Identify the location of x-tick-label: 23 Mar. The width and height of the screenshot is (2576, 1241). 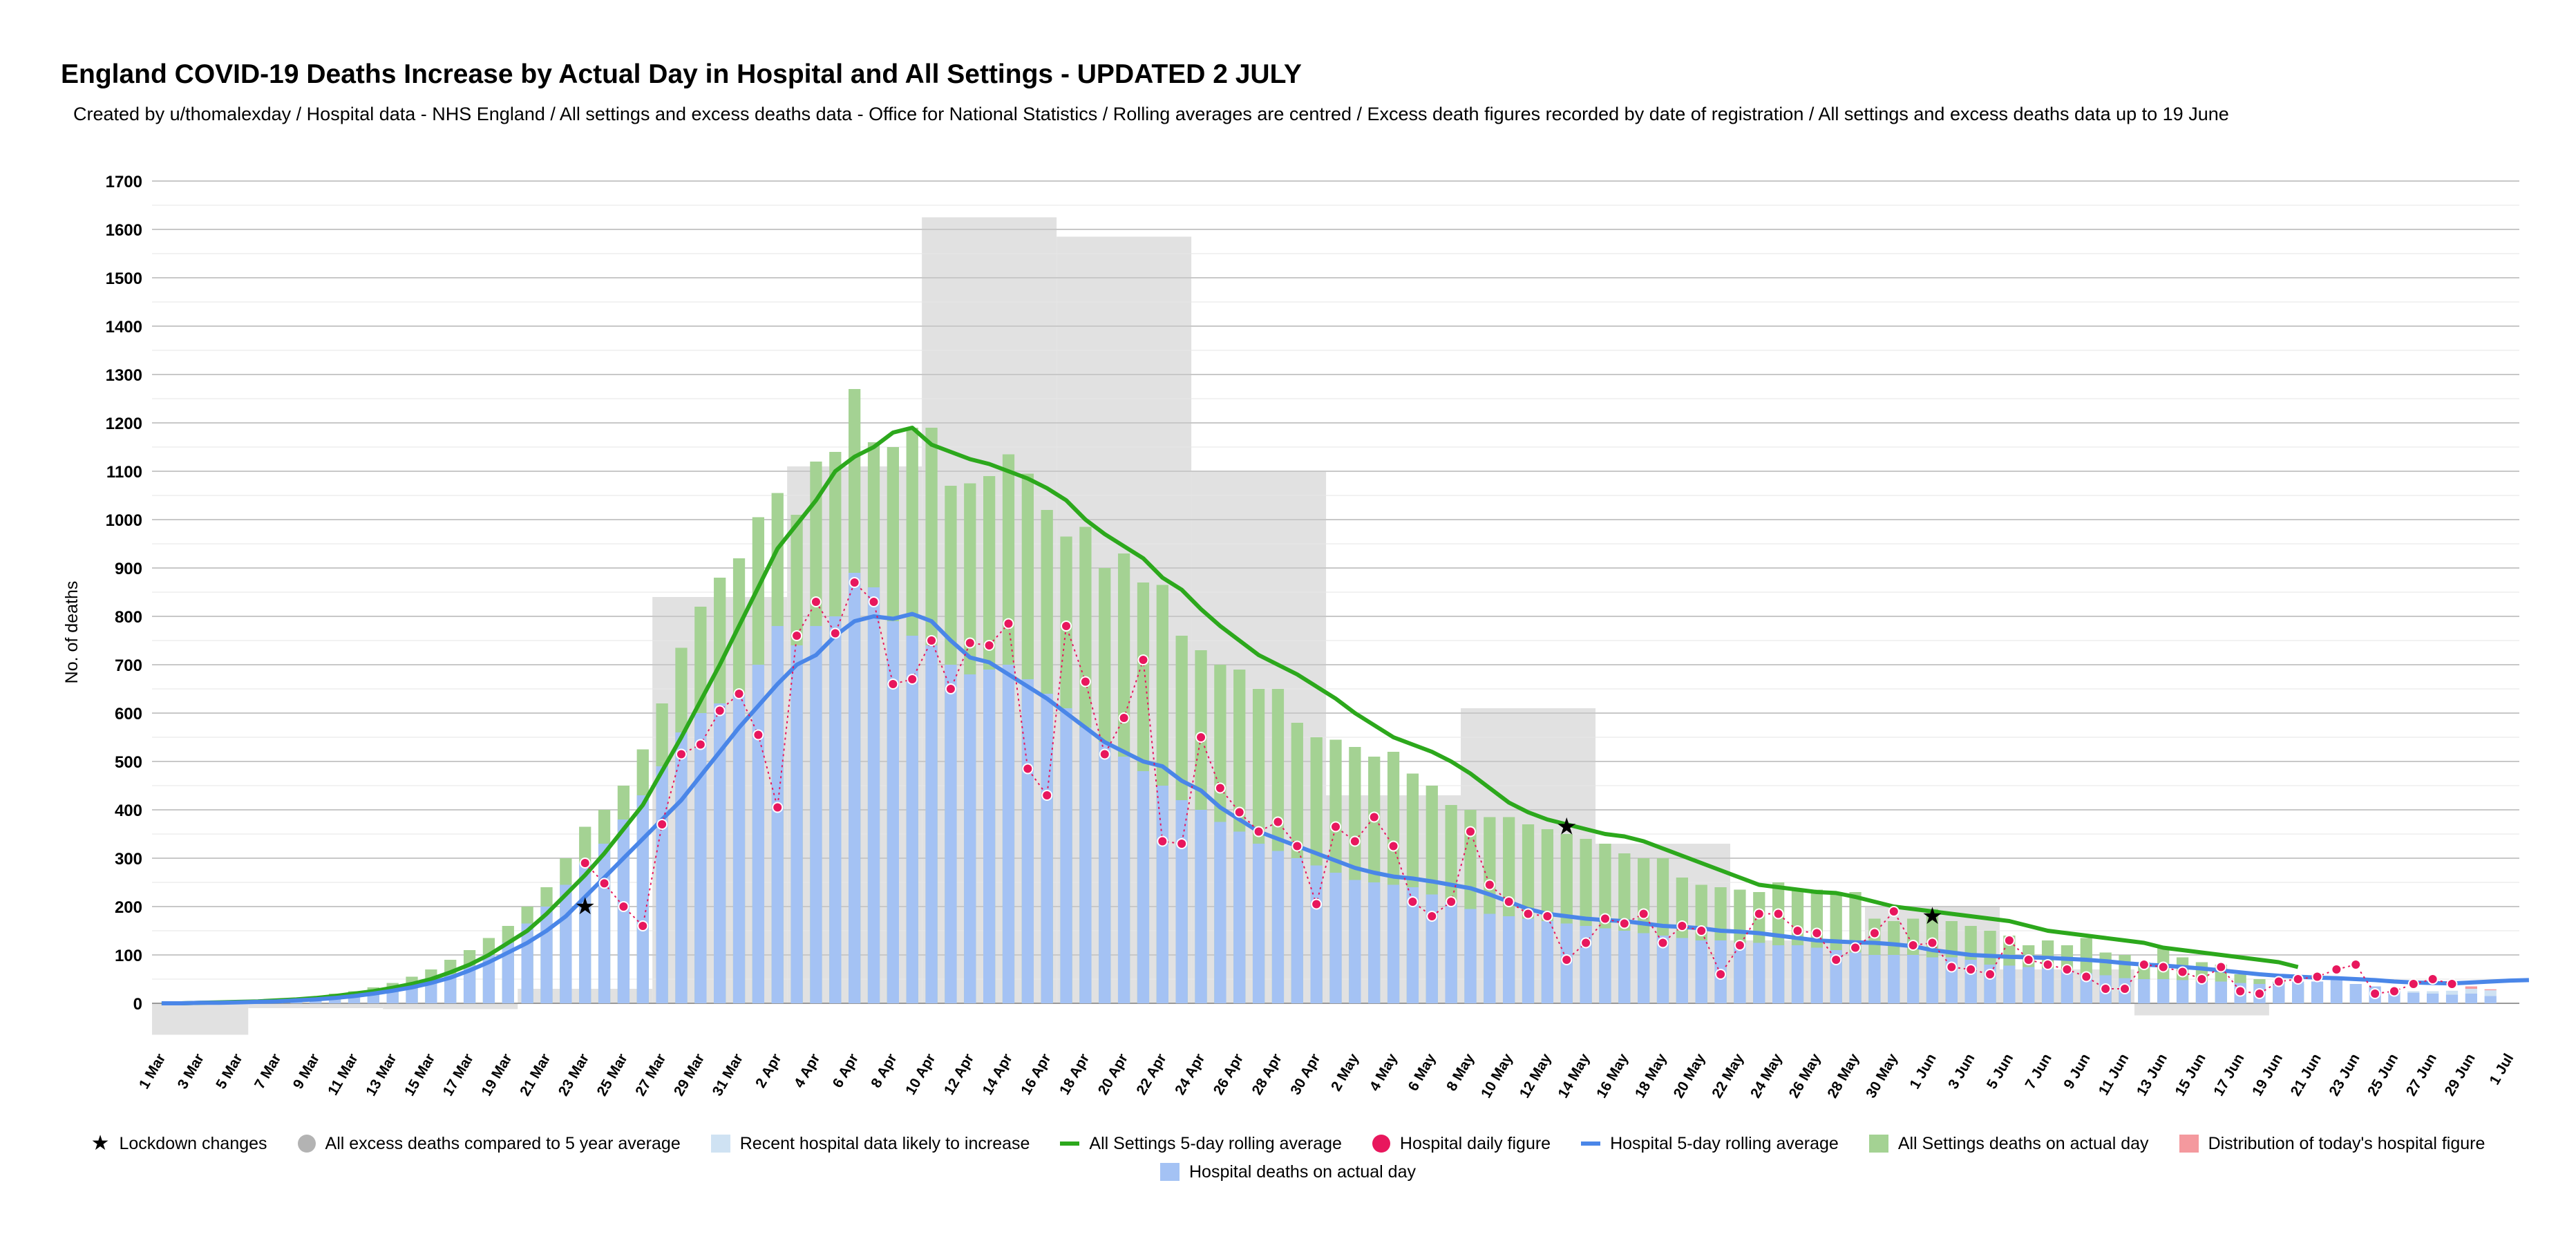
(574, 1075).